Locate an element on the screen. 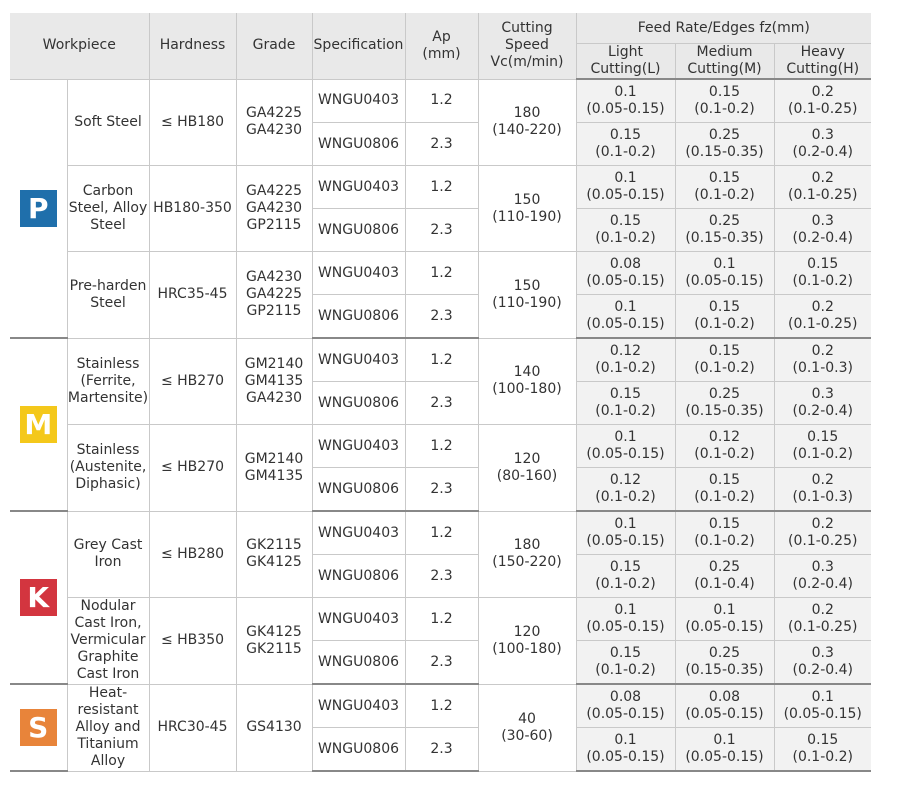  cutting-speed-value: 120 (80-160) is located at coordinates (526, 468).